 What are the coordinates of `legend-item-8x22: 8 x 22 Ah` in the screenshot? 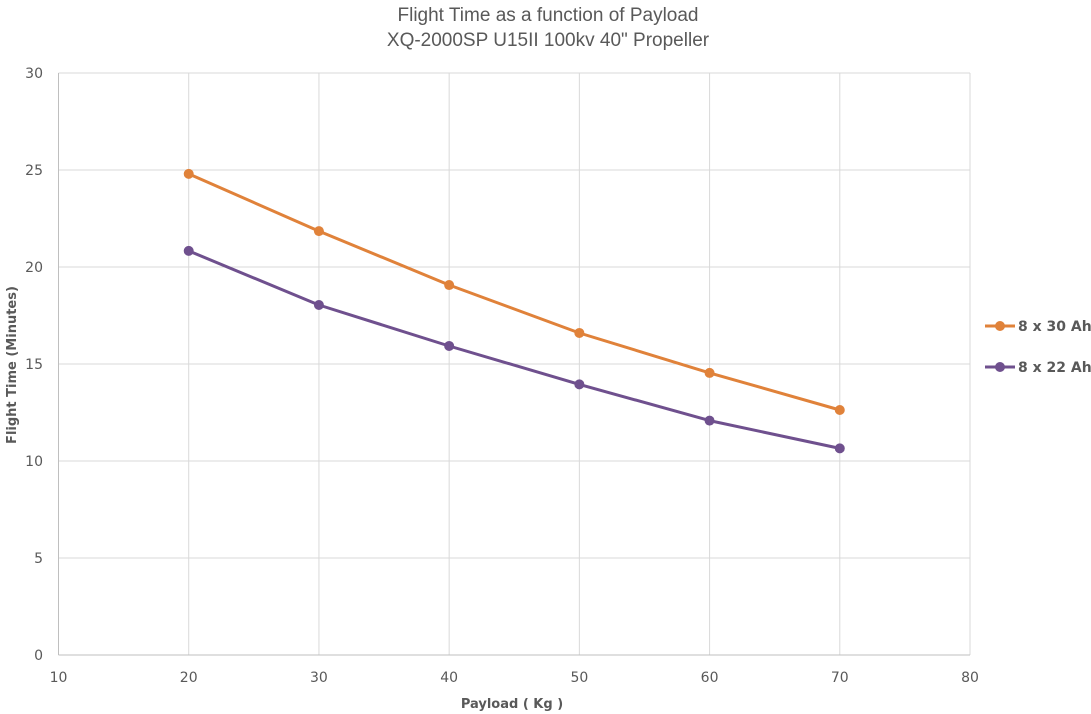 It's located at (1038, 368).